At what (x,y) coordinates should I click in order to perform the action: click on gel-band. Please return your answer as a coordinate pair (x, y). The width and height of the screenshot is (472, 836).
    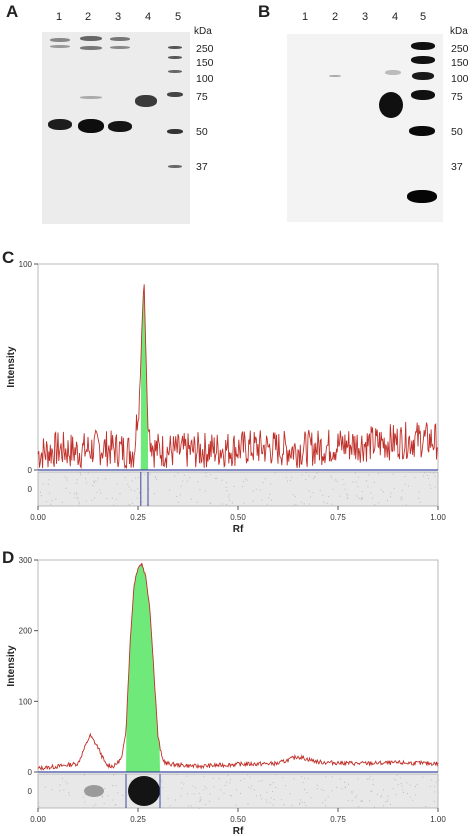
    Looking at the image, I should click on (120, 126).